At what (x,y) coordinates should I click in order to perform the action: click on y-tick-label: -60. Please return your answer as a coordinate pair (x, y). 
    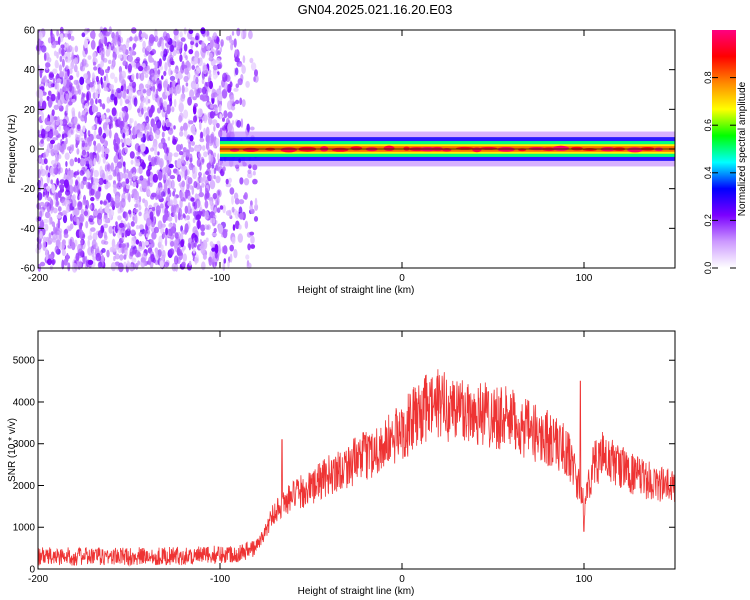
    Looking at the image, I should click on (28, 269).